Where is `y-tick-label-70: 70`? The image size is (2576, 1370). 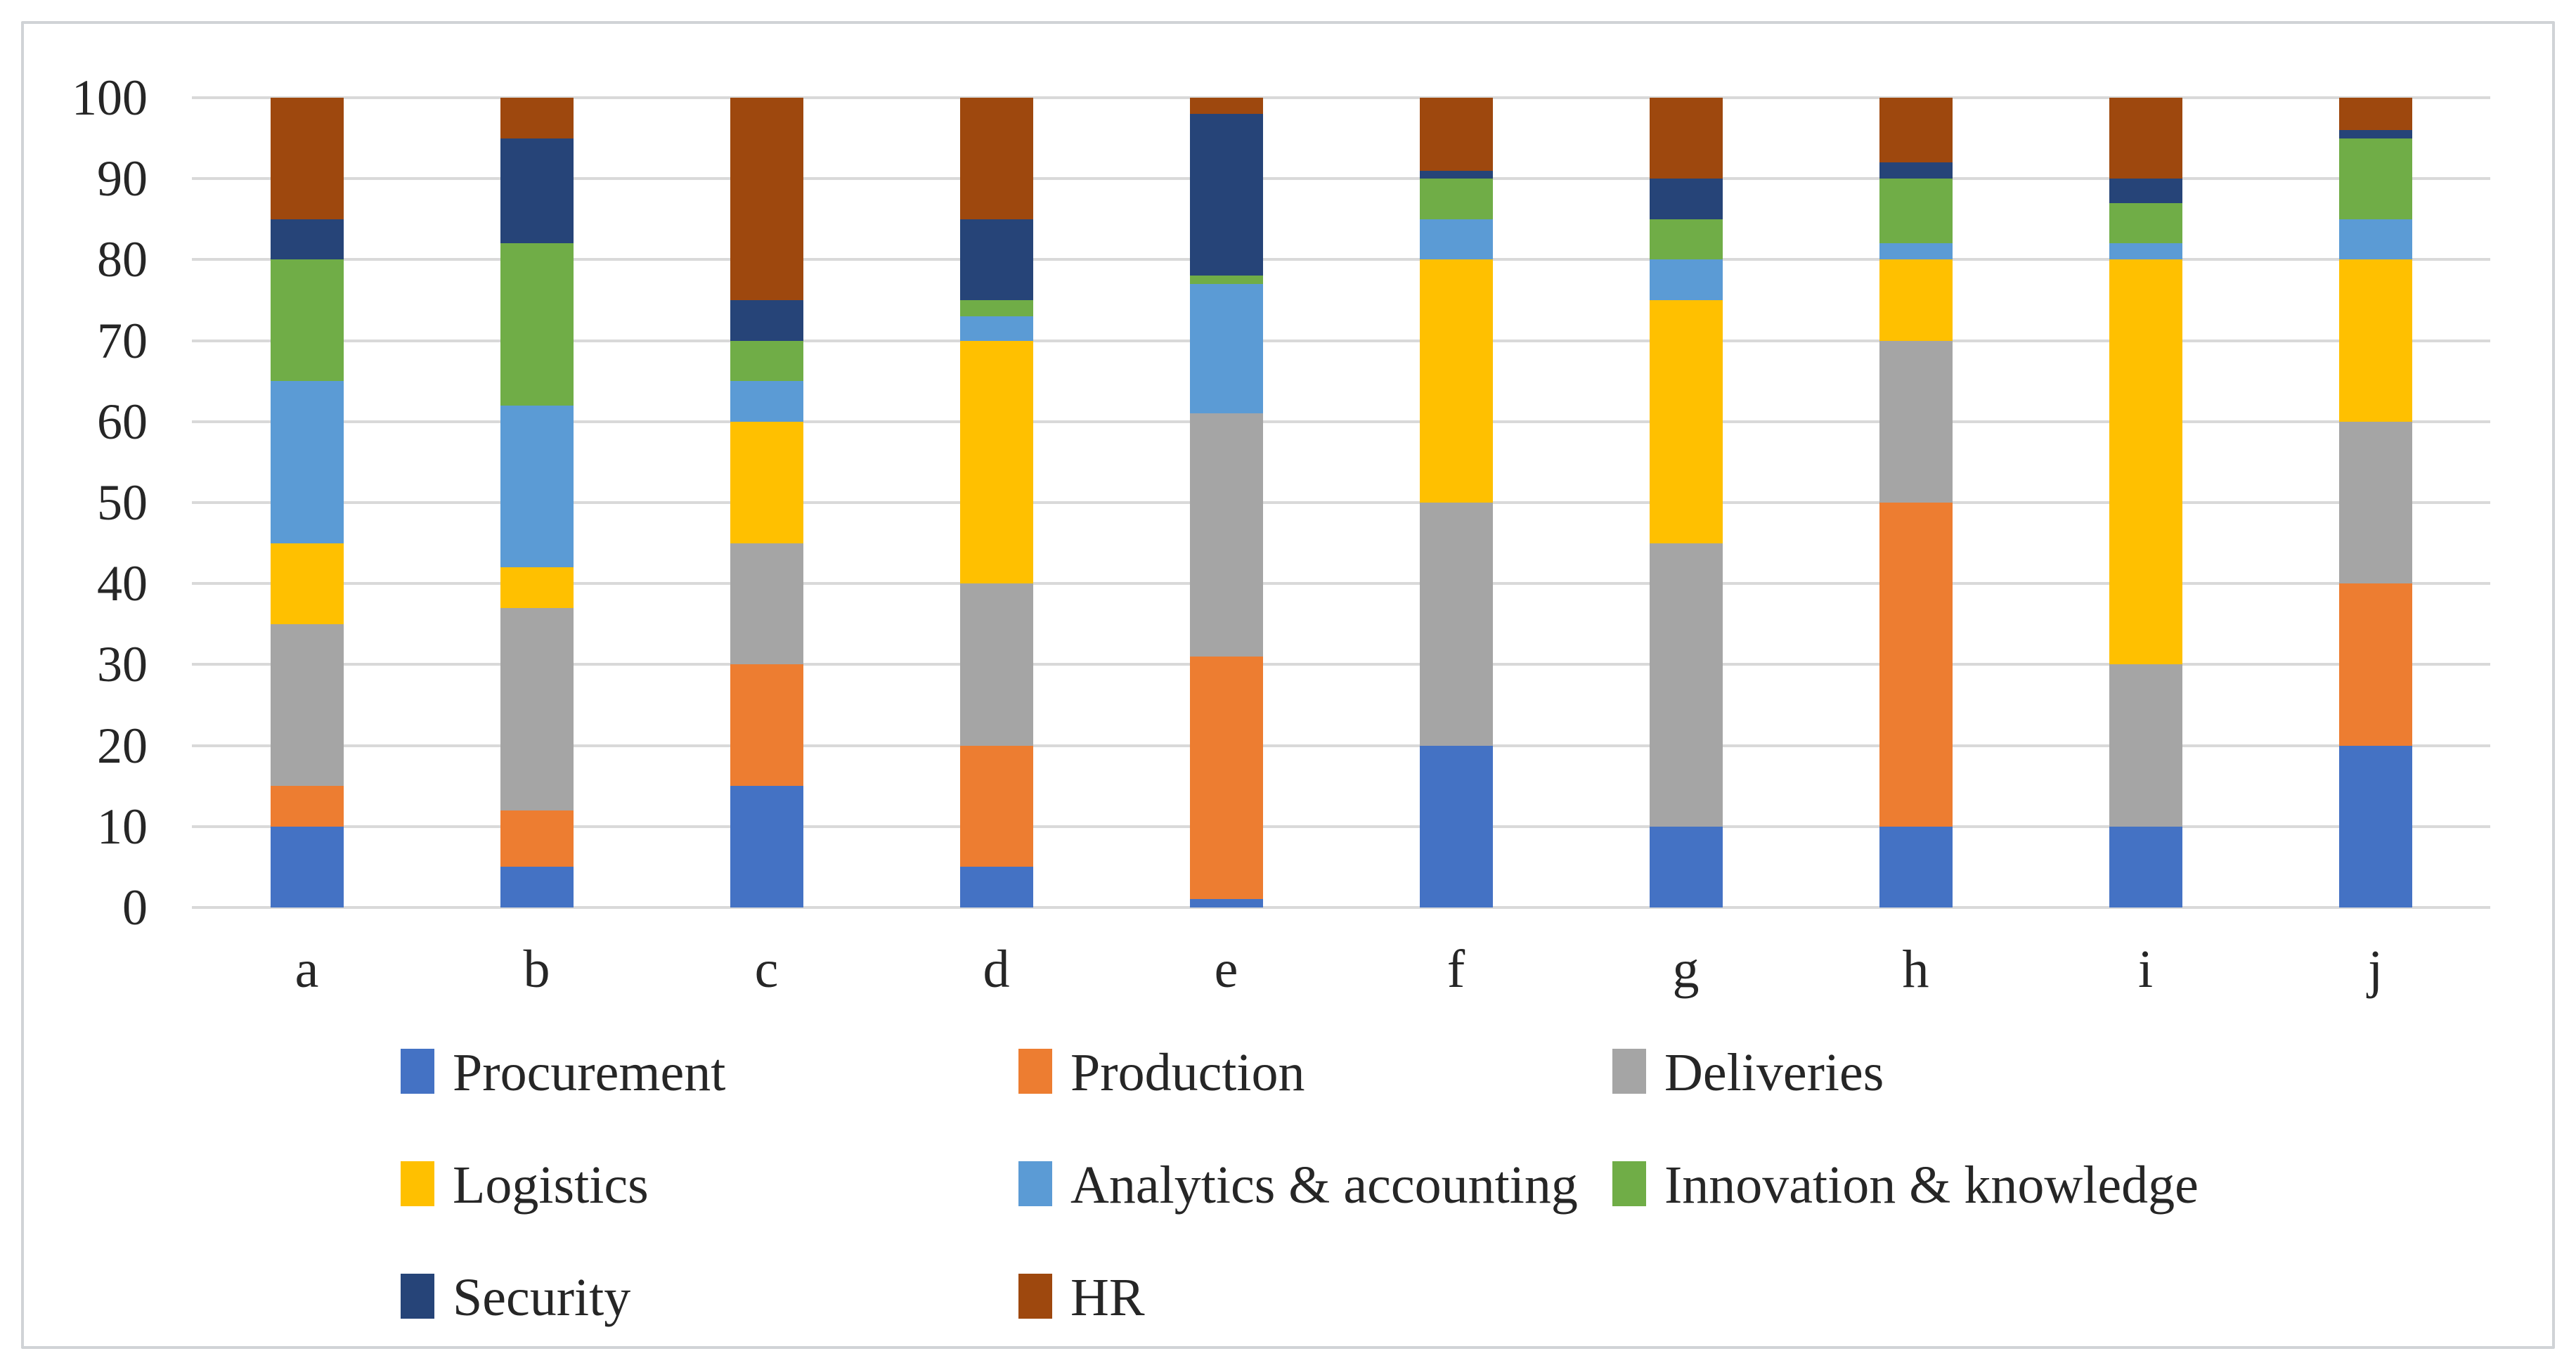 y-tick-label-70: 70 is located at coordinates (122, 340).